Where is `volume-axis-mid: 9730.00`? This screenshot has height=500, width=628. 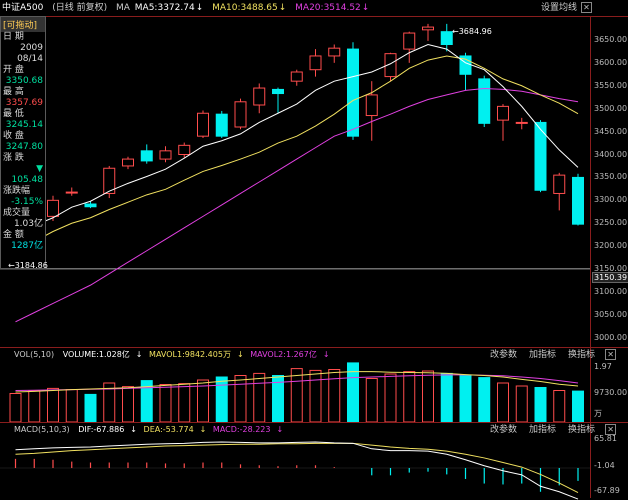 volume-axis-mid: 9730.00 is located at coordinates (611, 392).